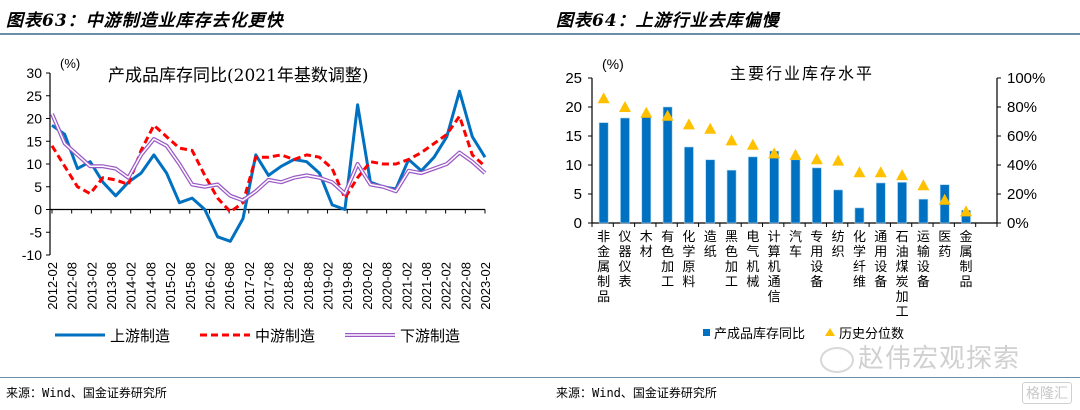 The height and width of the screenshot is (410, 1080). What do you see at coordinates (646, 245) in the screenshot?
I see `x-category-label: 木材` at bounding box center [646, 245].